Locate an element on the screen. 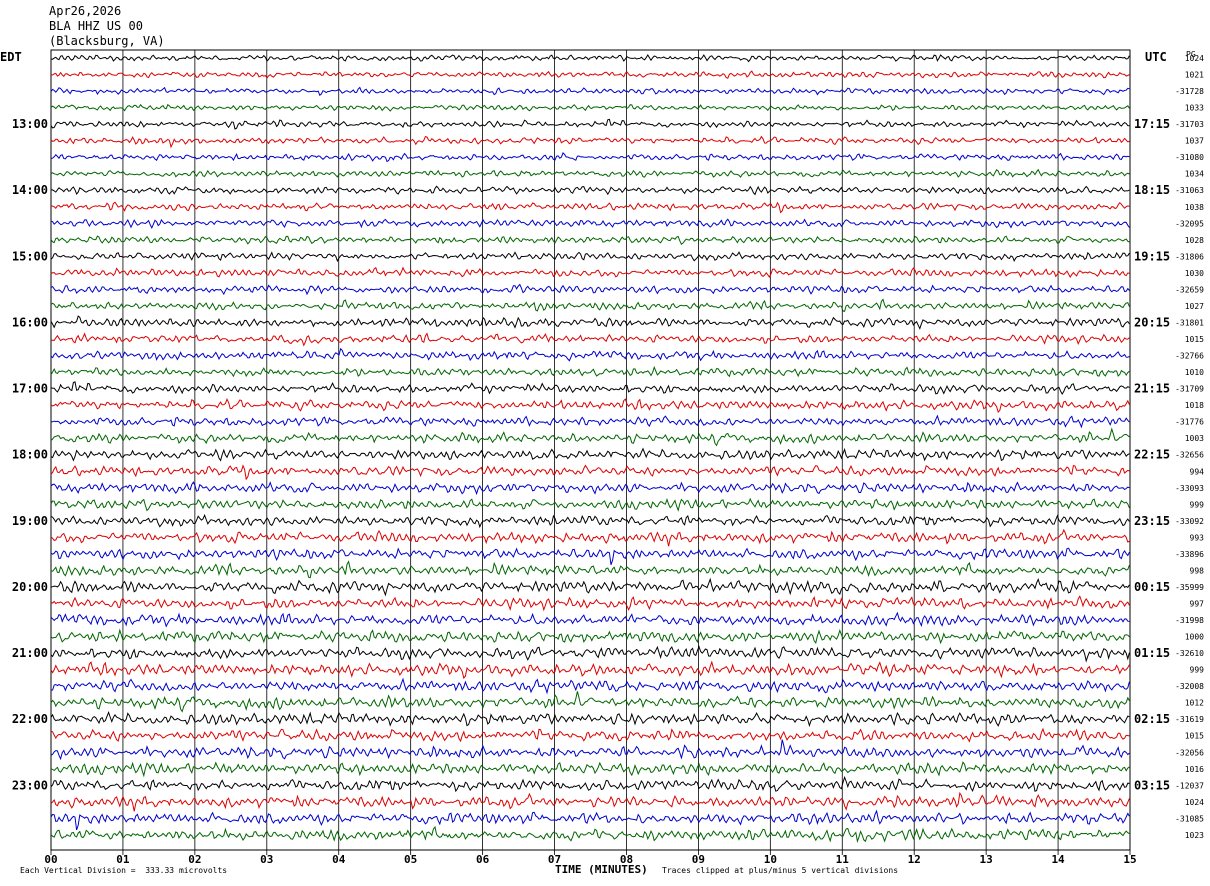  trace-offset-value: -32056 is located at coordinates (1189, 752).